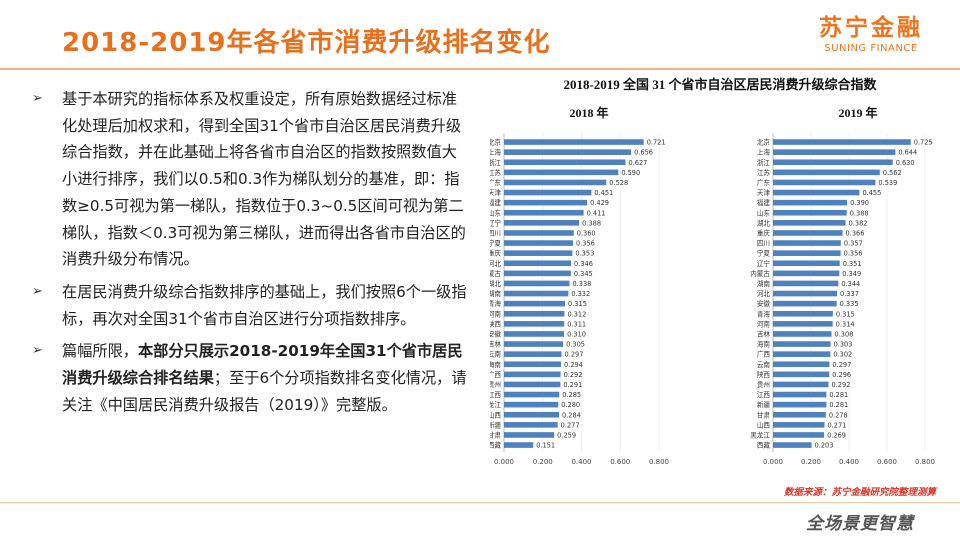 The width and height of the screenshot is (960, 540). What do you see at coordinates (495, 293) in the screenshot?
I see `category-label: 湖南` at bounding box center [495, 293].